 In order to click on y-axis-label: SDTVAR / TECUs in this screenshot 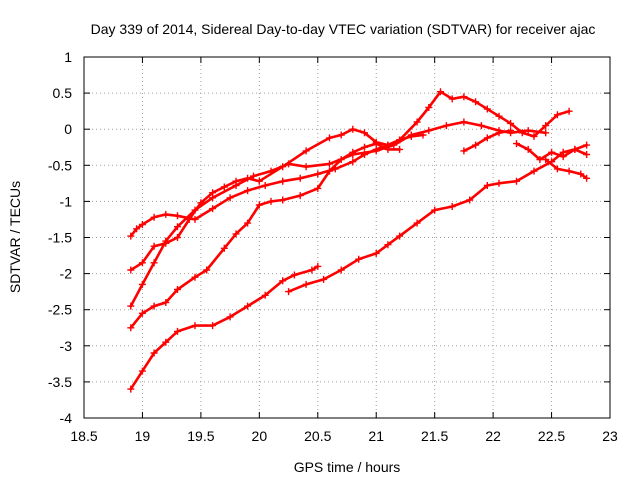, I will do `click(15, 237)`.